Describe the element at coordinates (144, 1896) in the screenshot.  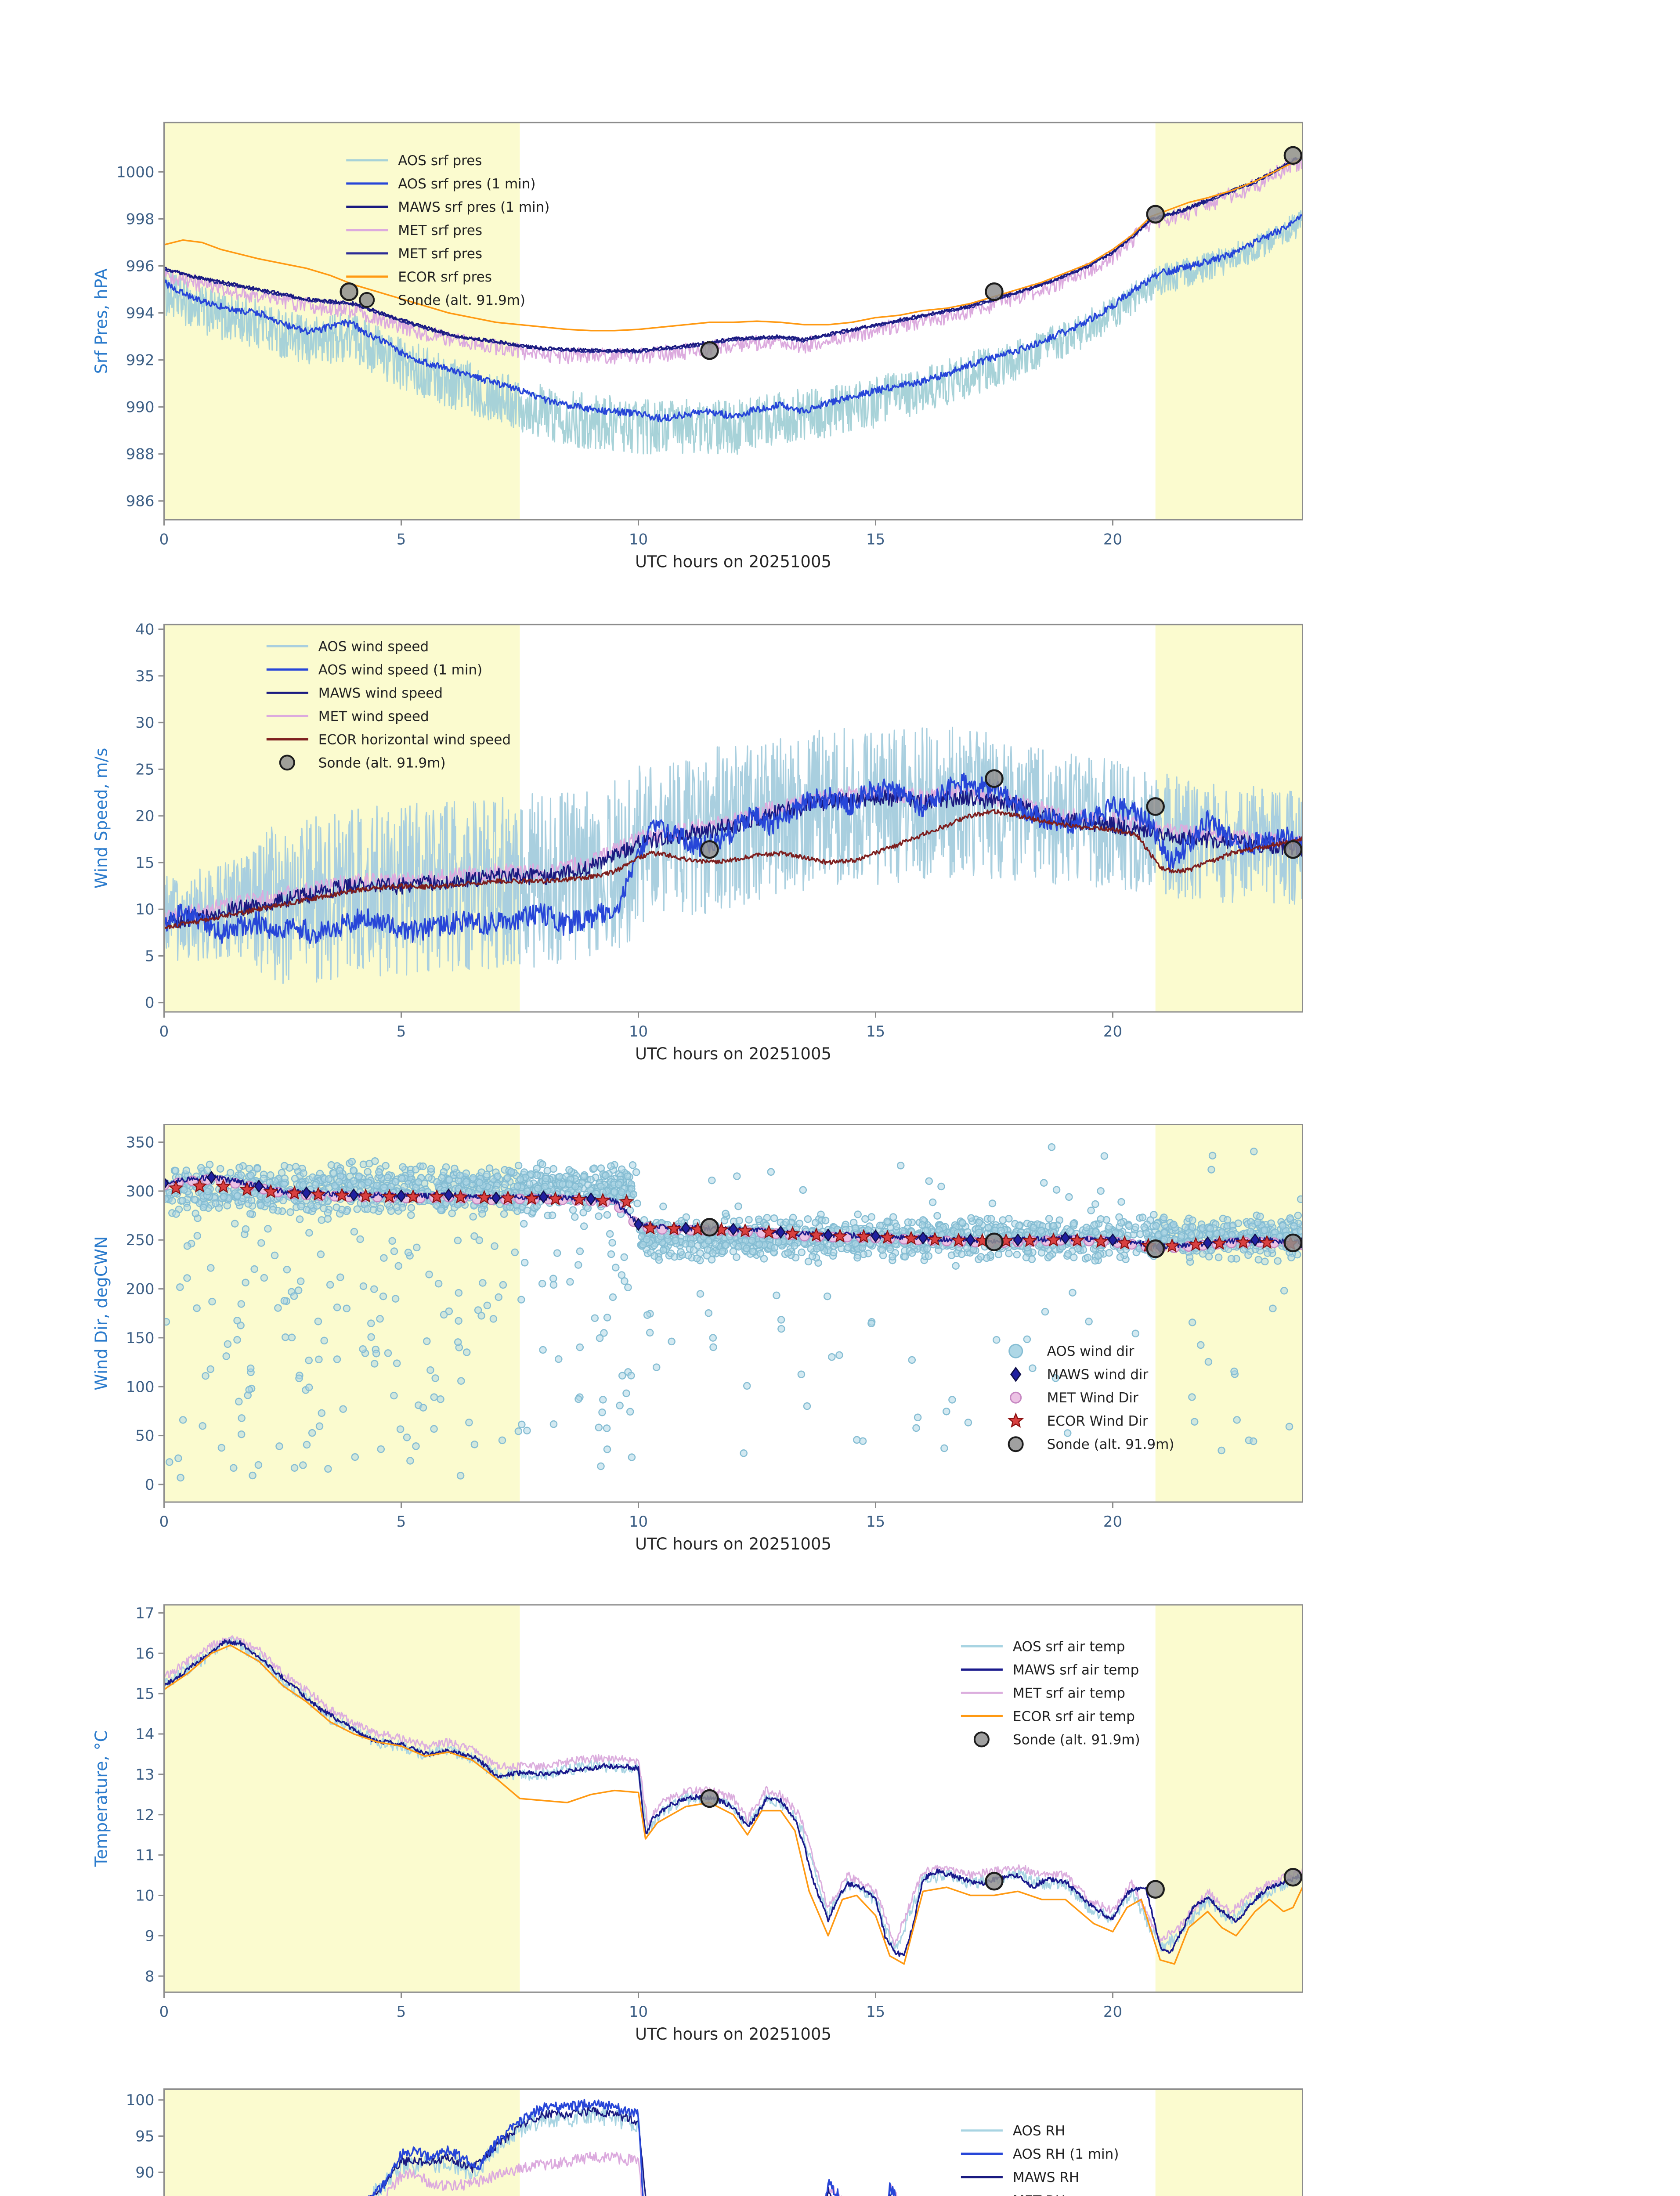
I see `y-tick-label: 10` at that location.